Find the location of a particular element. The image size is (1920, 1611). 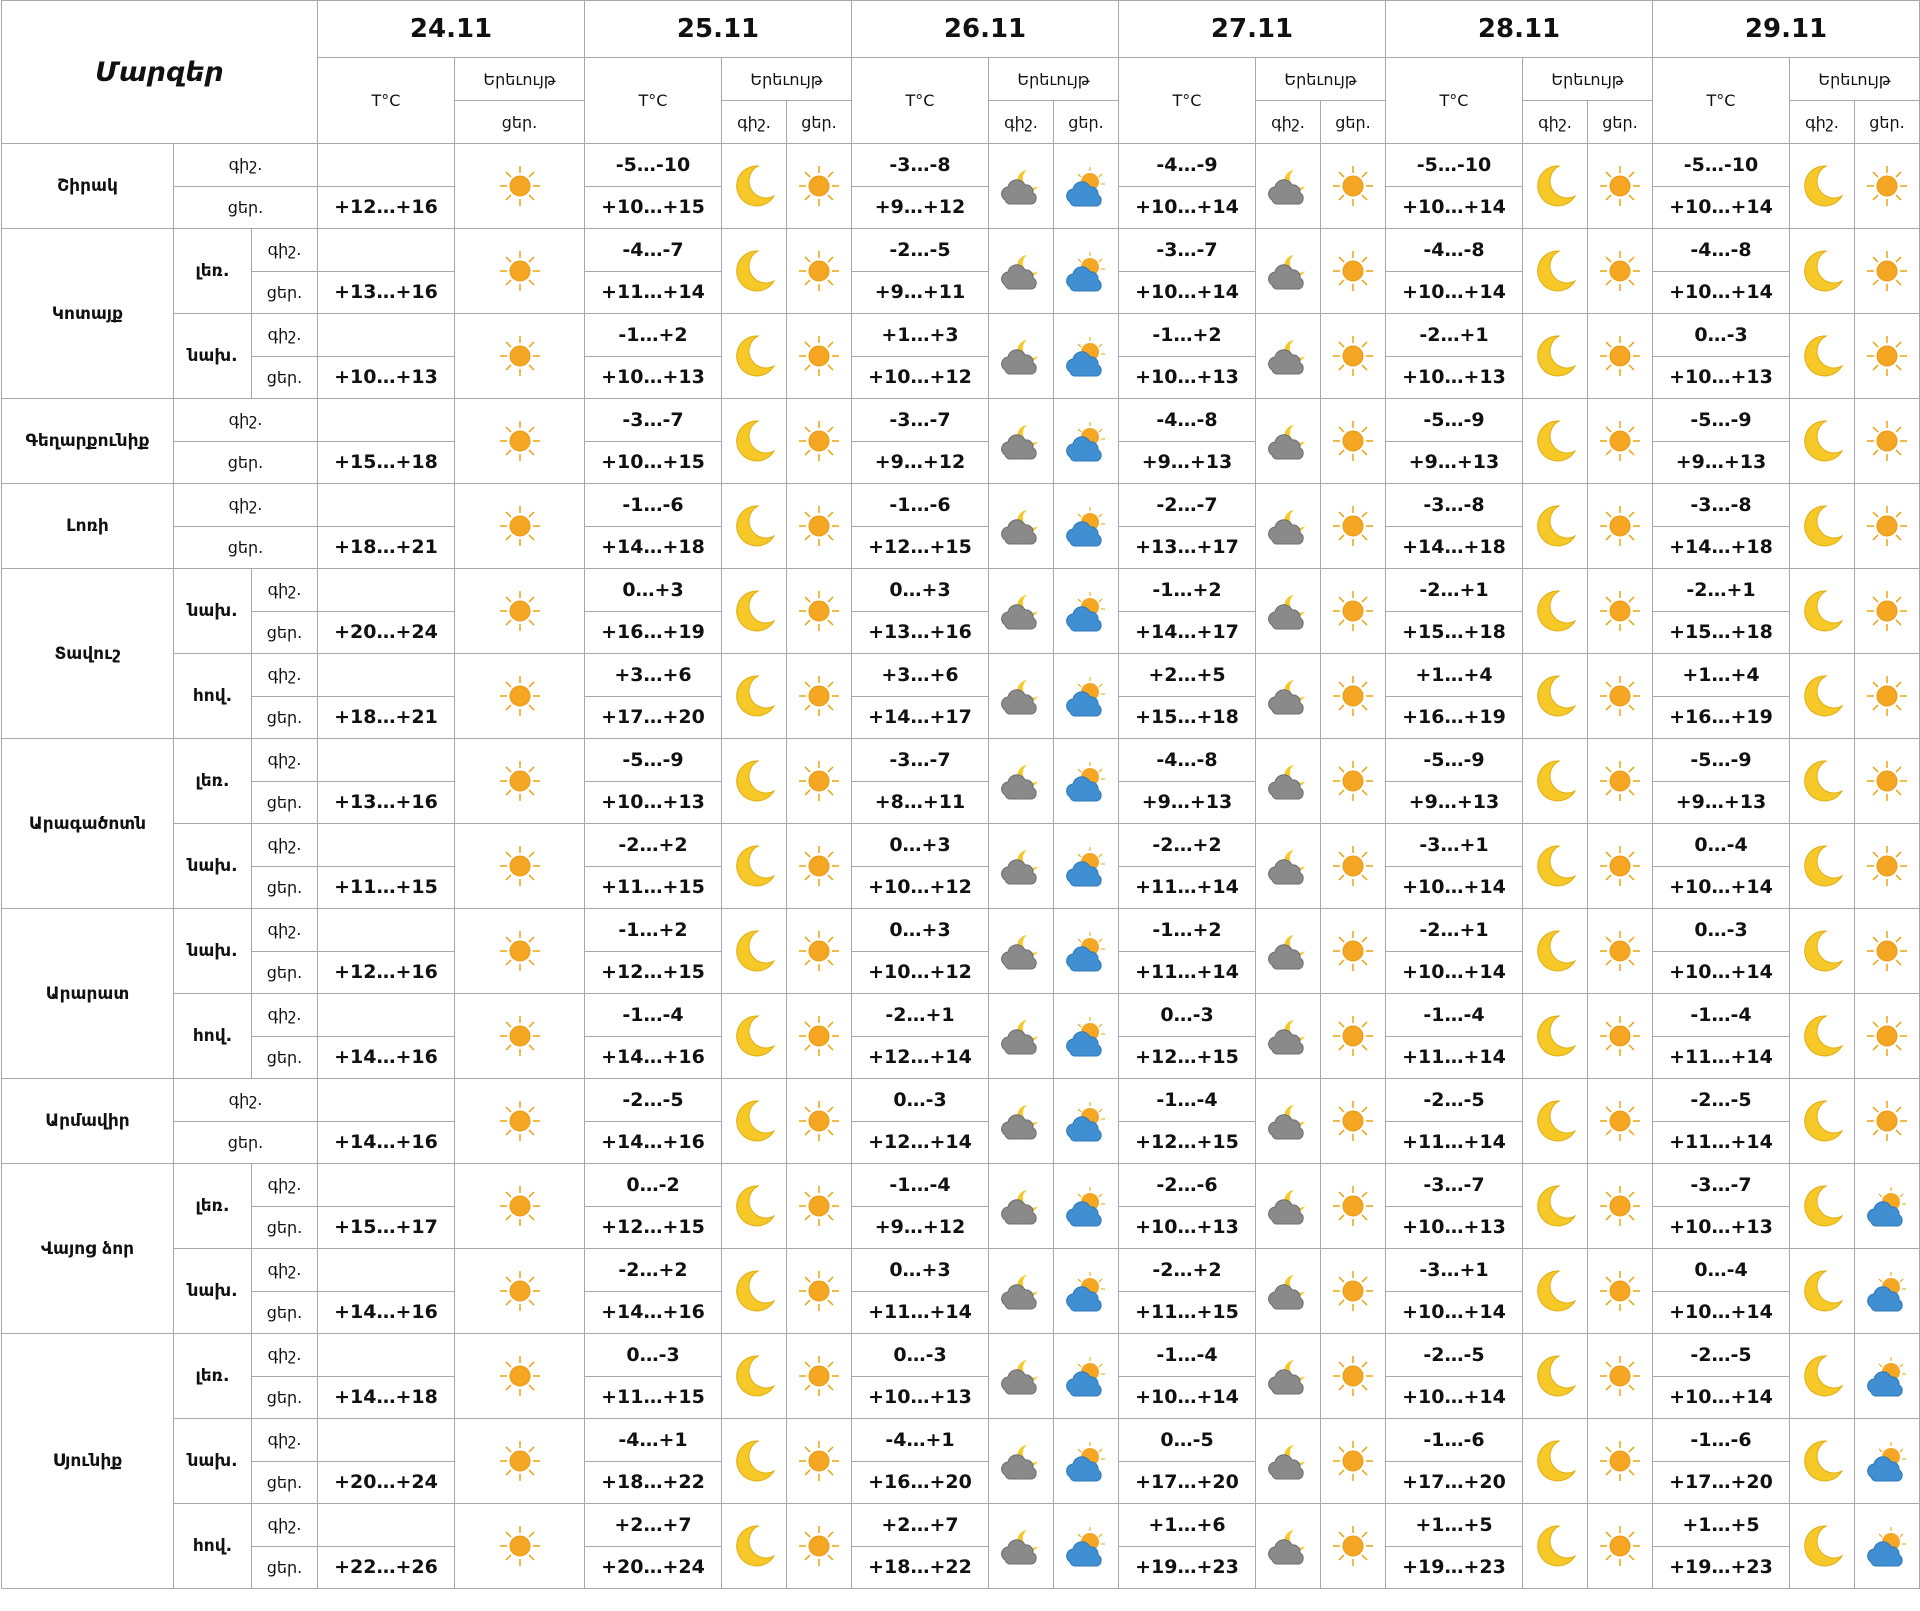

night-temp: -5…-9 is located at coordinates (653, 760).